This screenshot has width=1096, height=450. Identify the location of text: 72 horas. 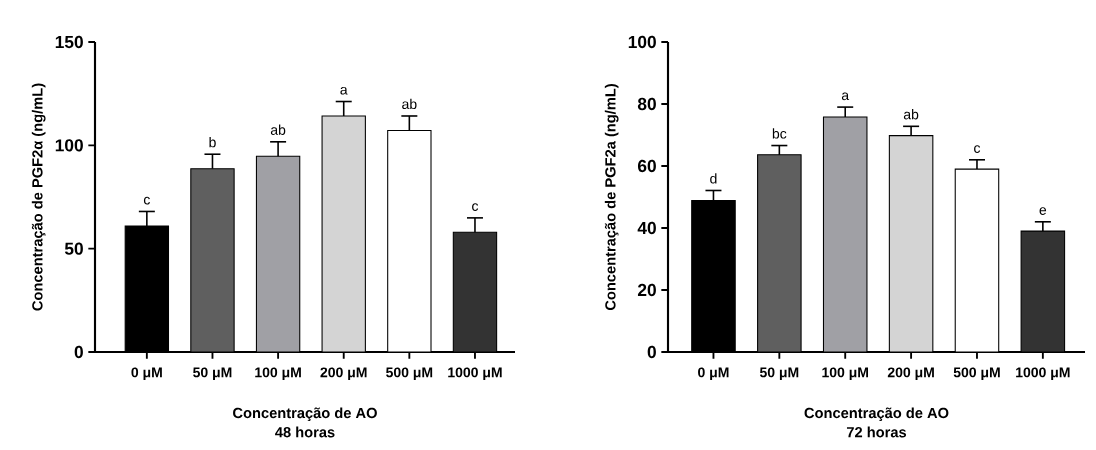
(876, 432).